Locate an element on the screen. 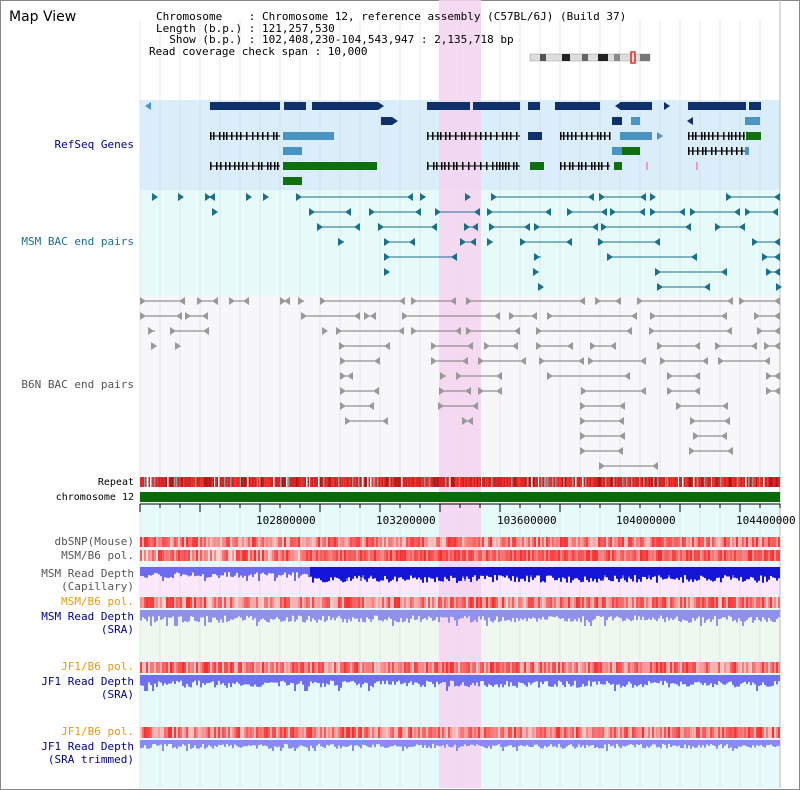 Image resolution: width=800 pixels, height=790 pixels. msm-b6-pol-label-2: MSM/B6 pol. is located at coordinates (97, 601).